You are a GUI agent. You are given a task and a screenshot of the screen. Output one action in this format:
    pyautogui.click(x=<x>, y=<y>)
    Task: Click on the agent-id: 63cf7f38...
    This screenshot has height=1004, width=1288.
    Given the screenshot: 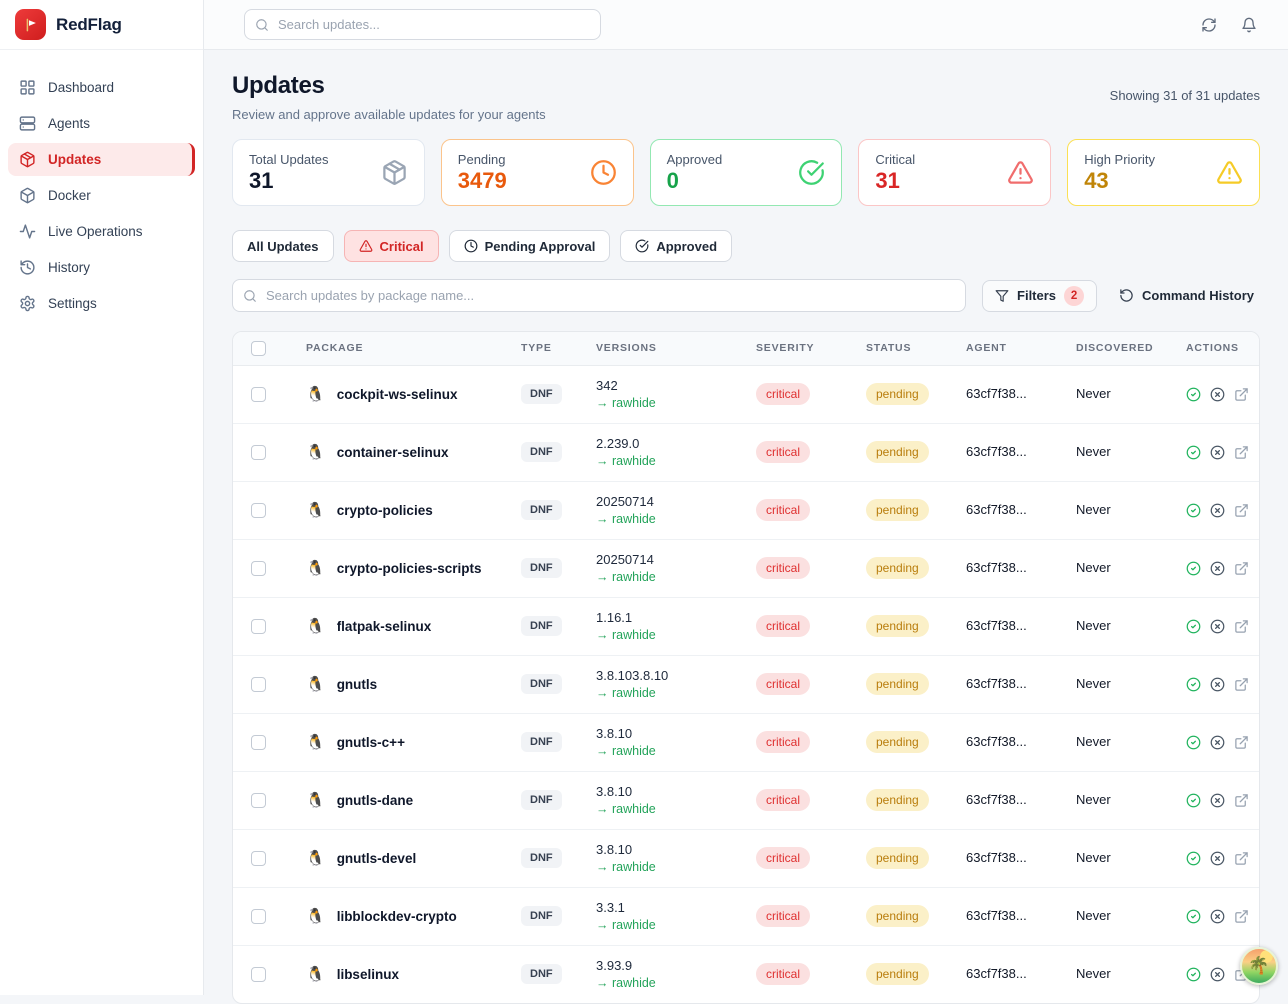 What is the action you would take?
    pyautogui.click(x=996, y=741)
    